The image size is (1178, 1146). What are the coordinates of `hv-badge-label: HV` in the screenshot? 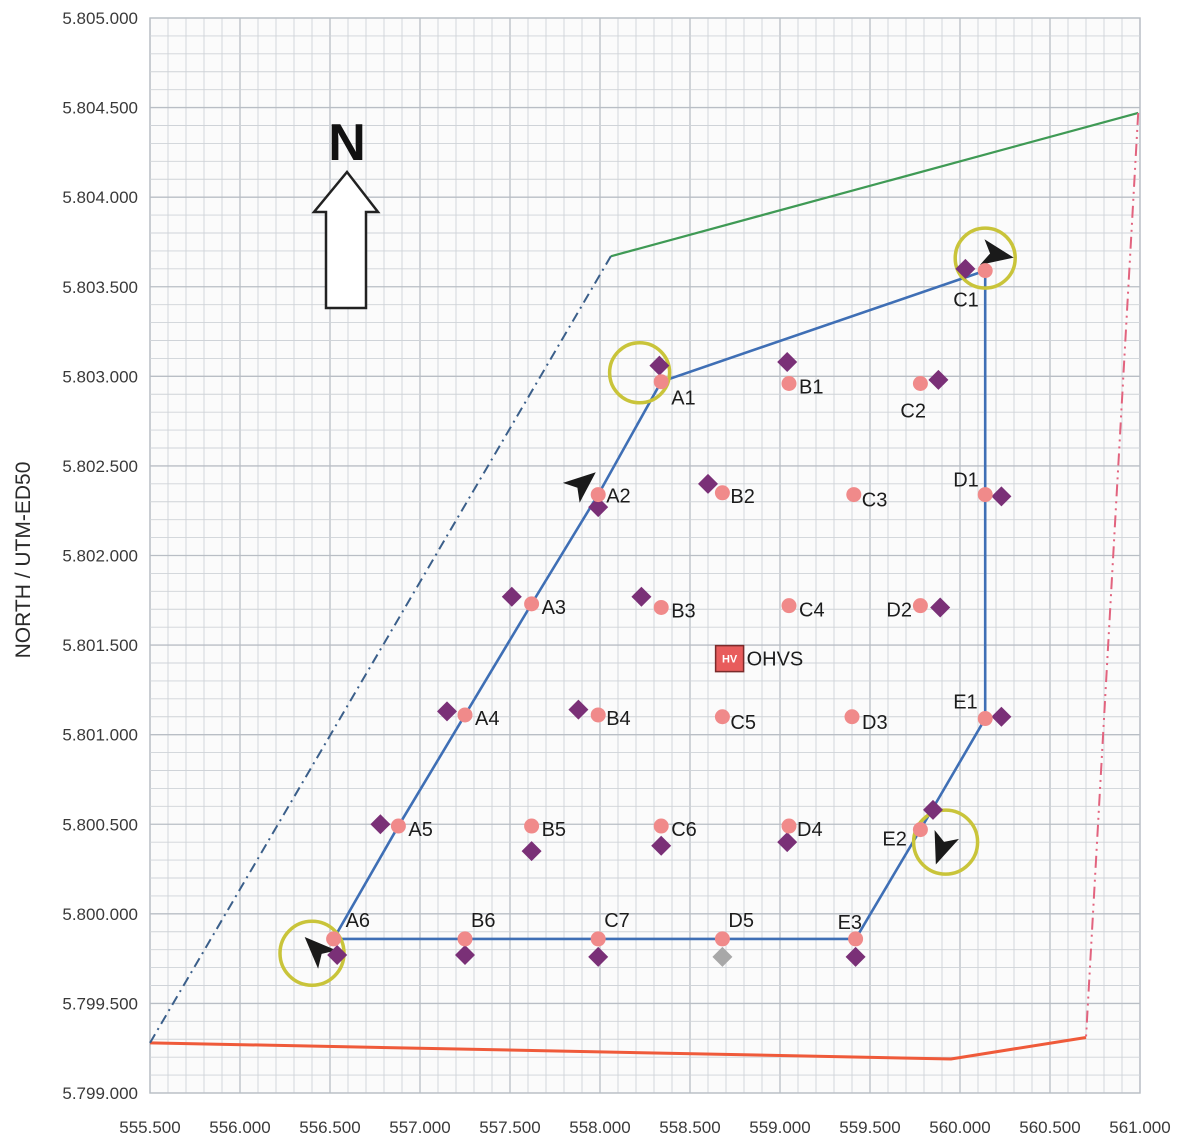 It's located at (730, 660).